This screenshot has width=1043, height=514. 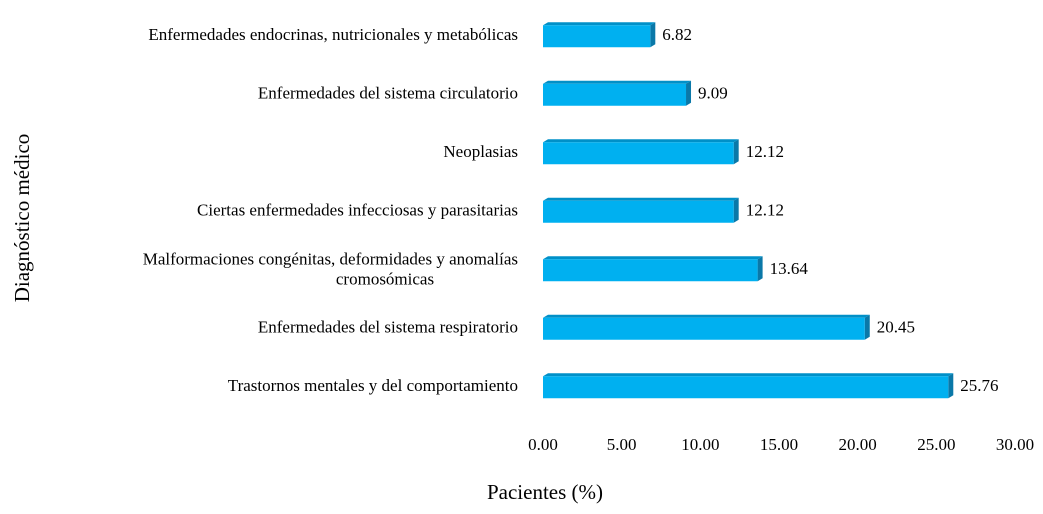 I want to click on x-tick-label: 20.00, so click(x=858, y=444).